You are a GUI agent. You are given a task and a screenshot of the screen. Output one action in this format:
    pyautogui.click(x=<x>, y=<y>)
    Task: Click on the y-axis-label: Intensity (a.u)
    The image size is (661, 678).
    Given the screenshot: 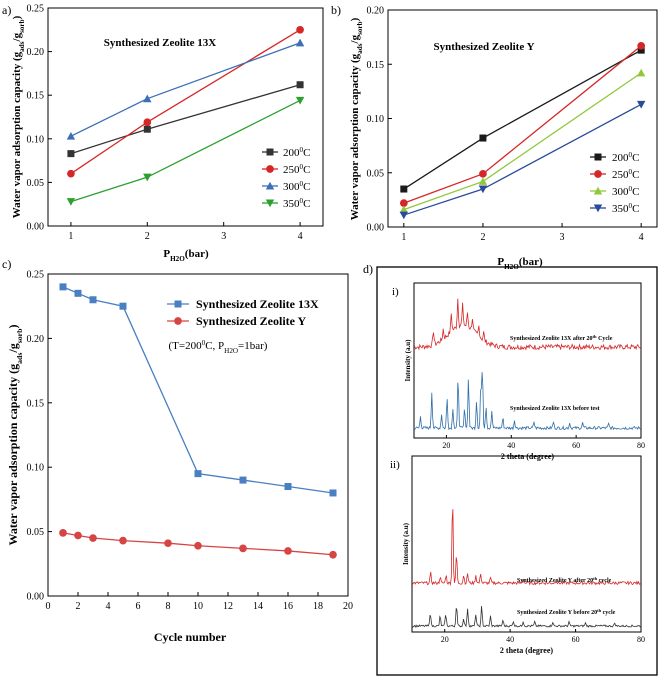 What is the action you would take?
    pyautogui.click(x=406, y=543)
    